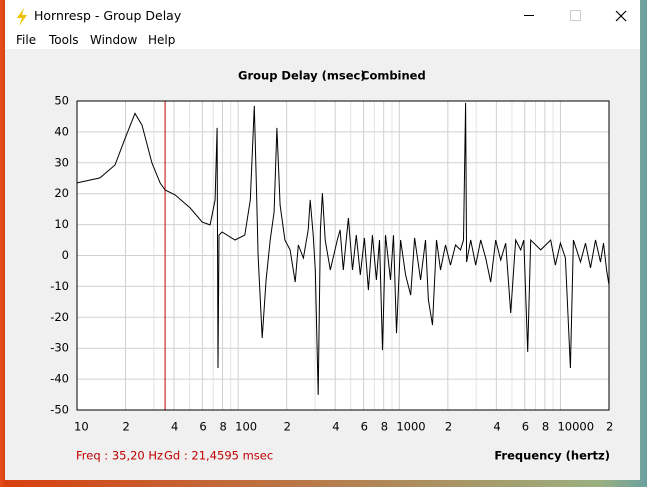  What do you see at coordinates (322, 16) in the screenshot?
I see `title-bar: Hornresp - Group Delay` at bounding box center [322, 16].